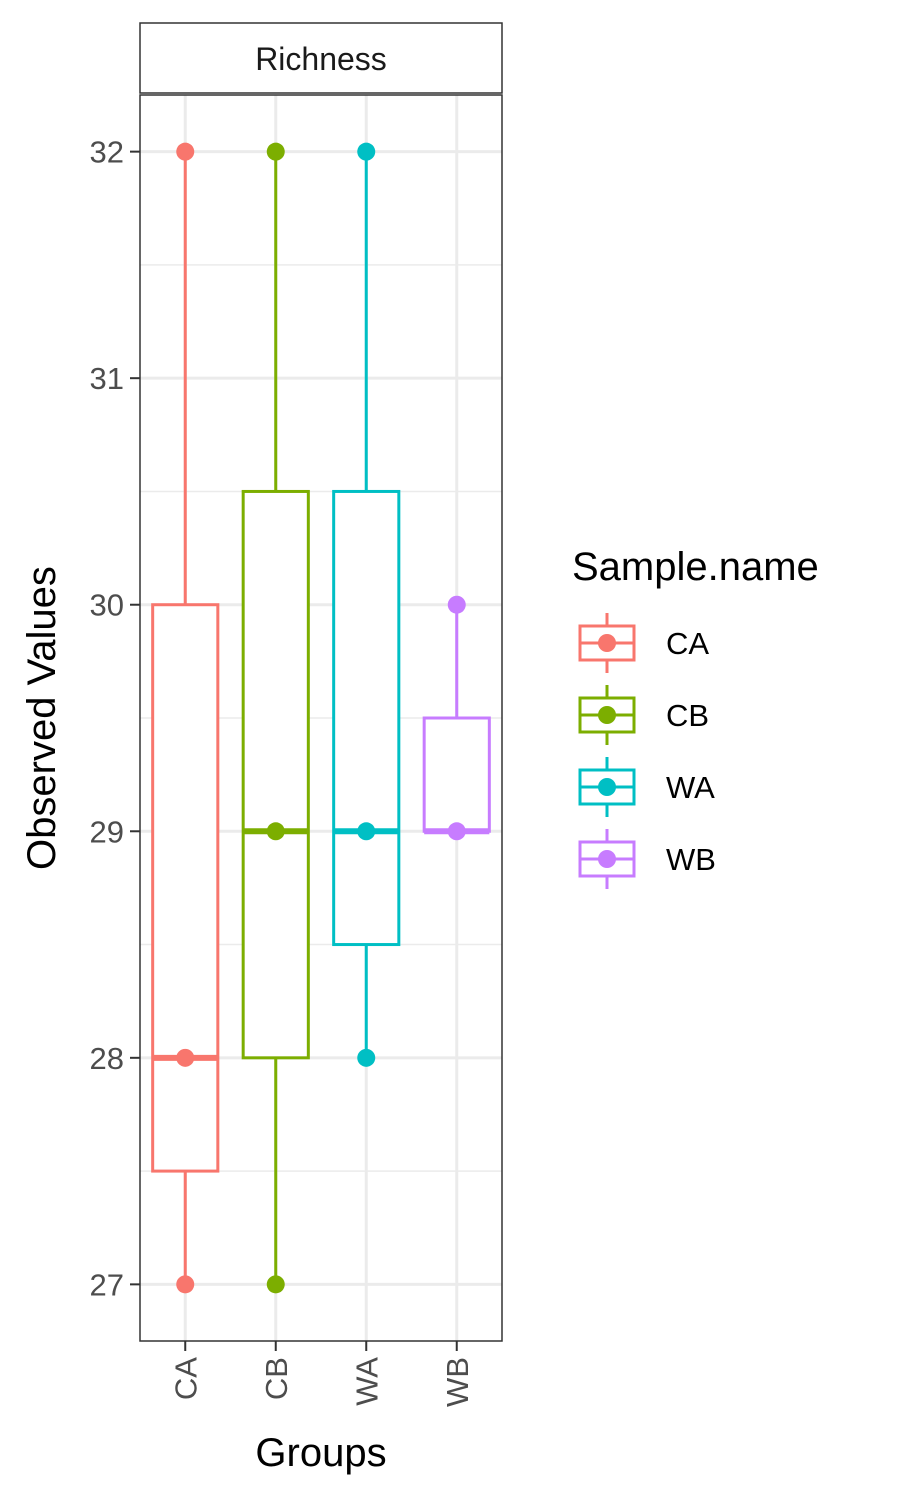  What do you see at coordinates (647, 859) in the screenshot?
I see `legend-item-wb: WB` at bounding box center [647, 859].